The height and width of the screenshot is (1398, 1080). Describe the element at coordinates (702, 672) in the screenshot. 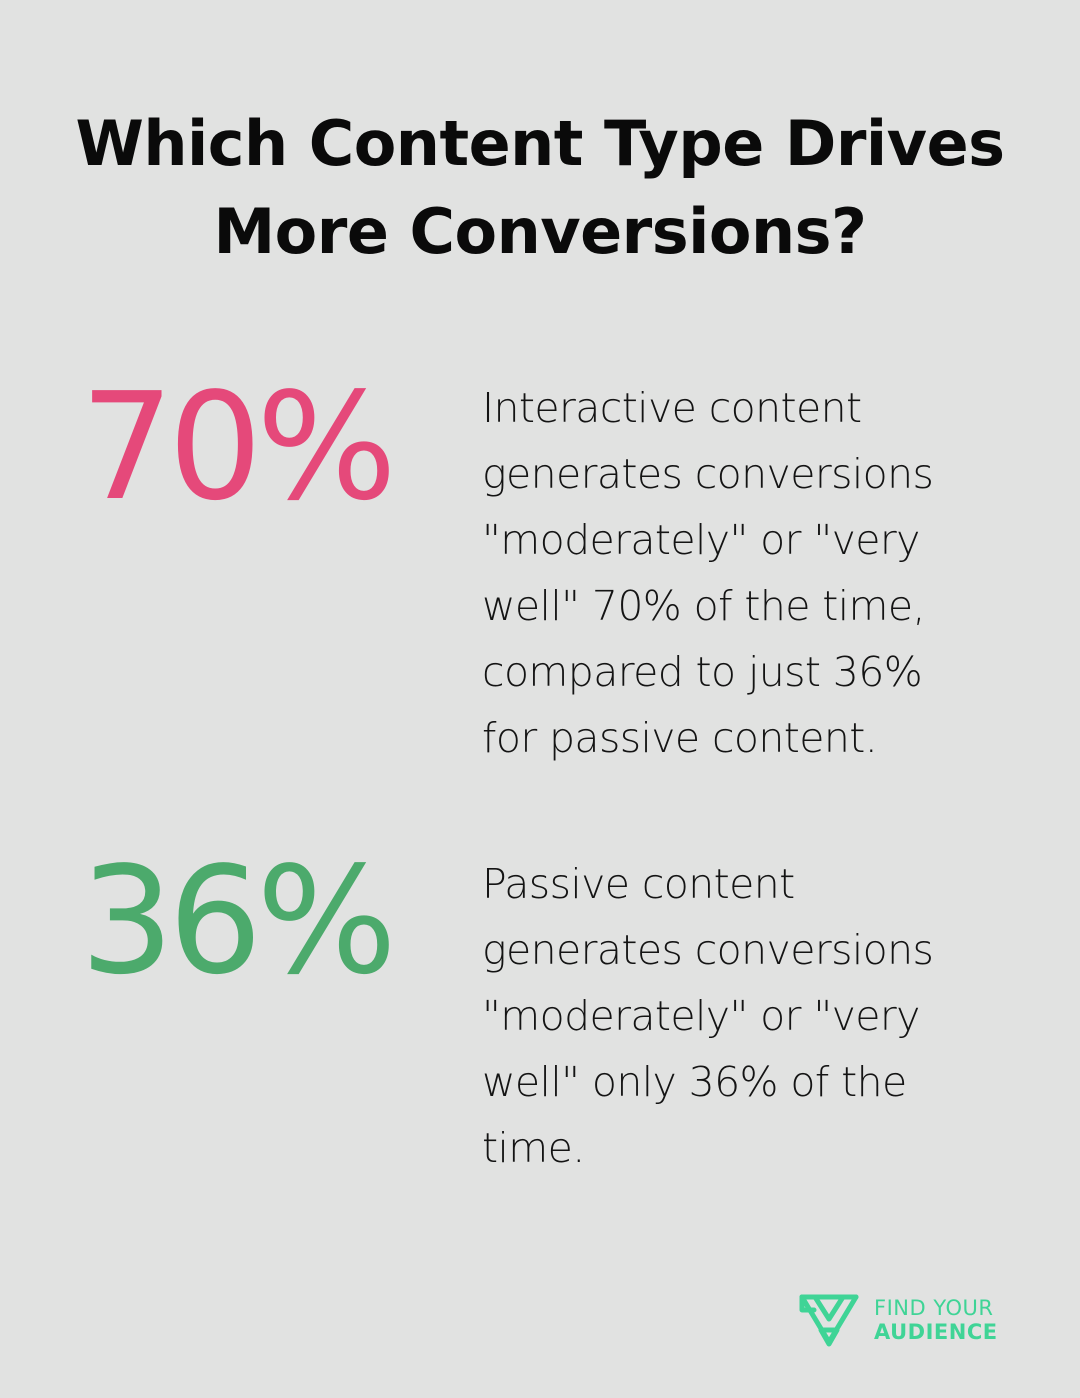

I see `description-line: compared to just 36%` at that location.